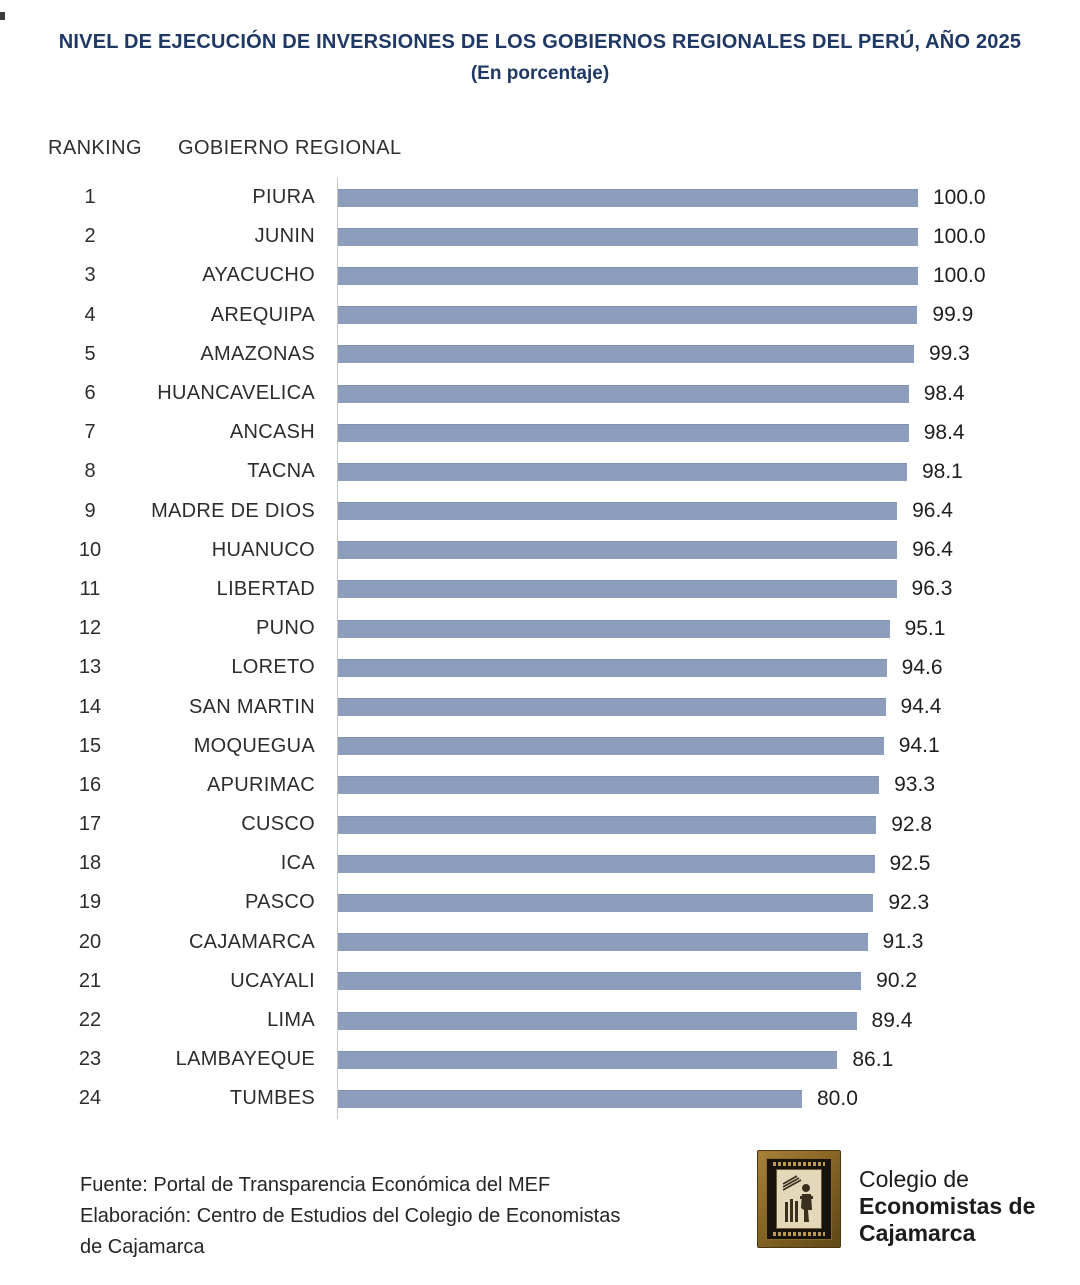 This screenshot has width=1080, height=1285. What do you see at coordinates (708, 315) in the screenshot?
I see `bar-track: 99.9` at bounding box center [708, 315].